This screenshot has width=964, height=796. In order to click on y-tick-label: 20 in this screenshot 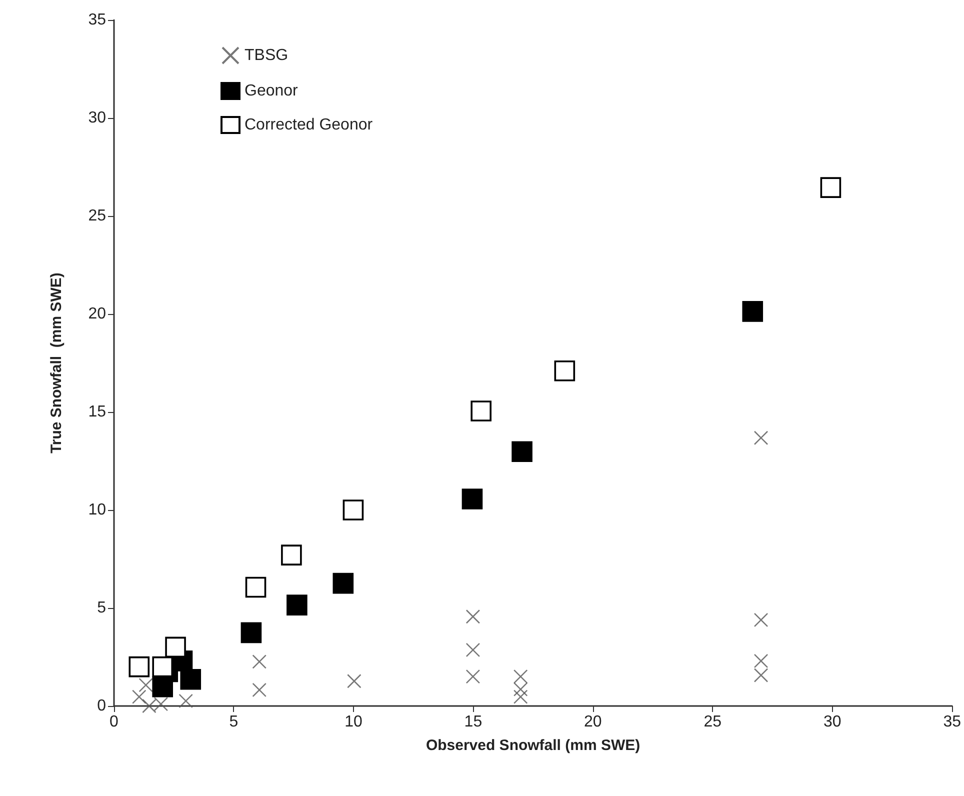, I will do `click(97, 314)`.